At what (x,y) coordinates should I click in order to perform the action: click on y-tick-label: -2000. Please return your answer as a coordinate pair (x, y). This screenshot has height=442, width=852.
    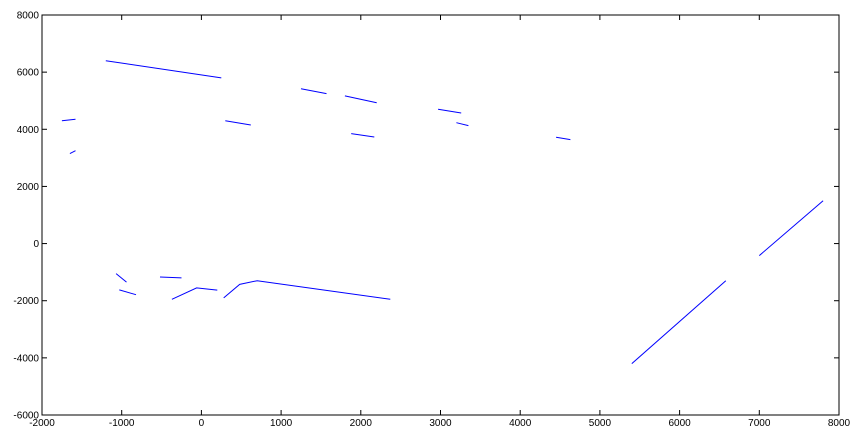
    Looking at the image, I should click on (26, 301).